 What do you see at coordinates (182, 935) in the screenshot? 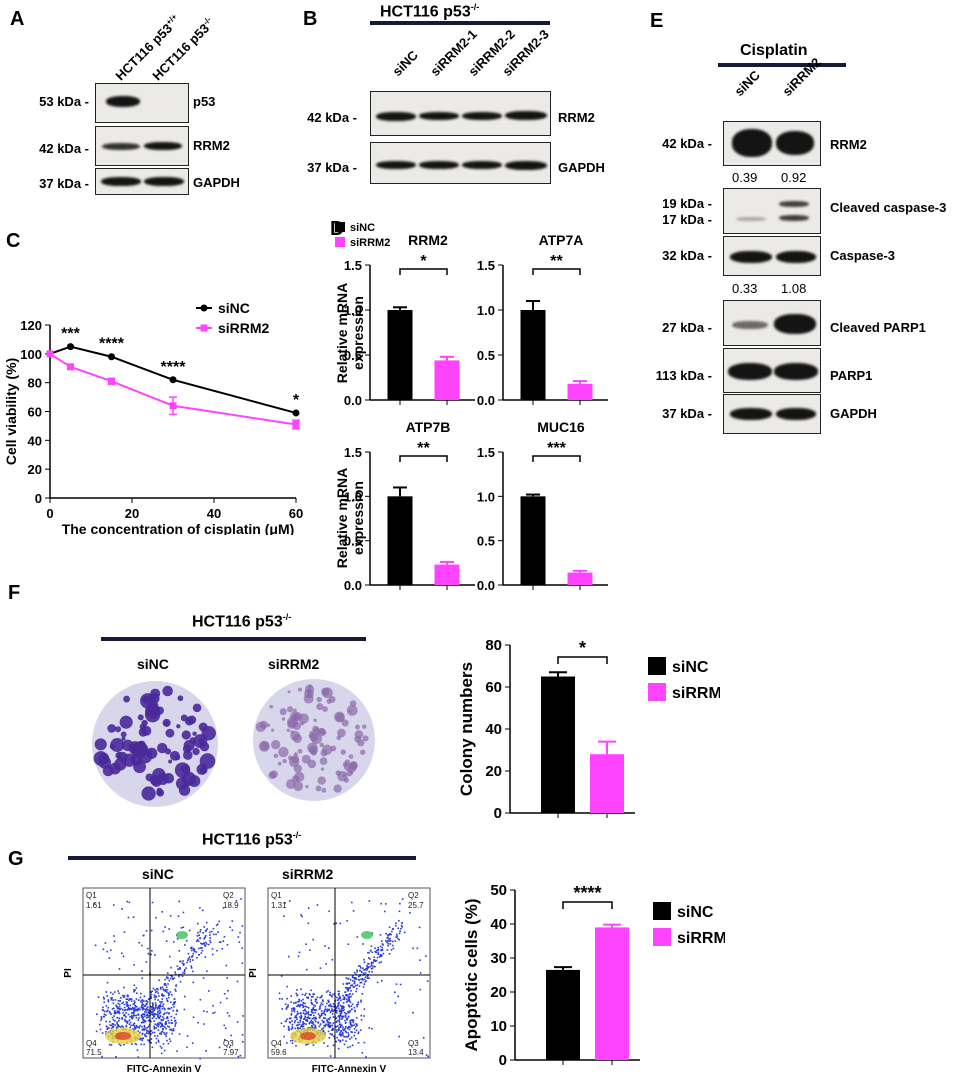
I see `flow-density` at bounding box center [182, 935].